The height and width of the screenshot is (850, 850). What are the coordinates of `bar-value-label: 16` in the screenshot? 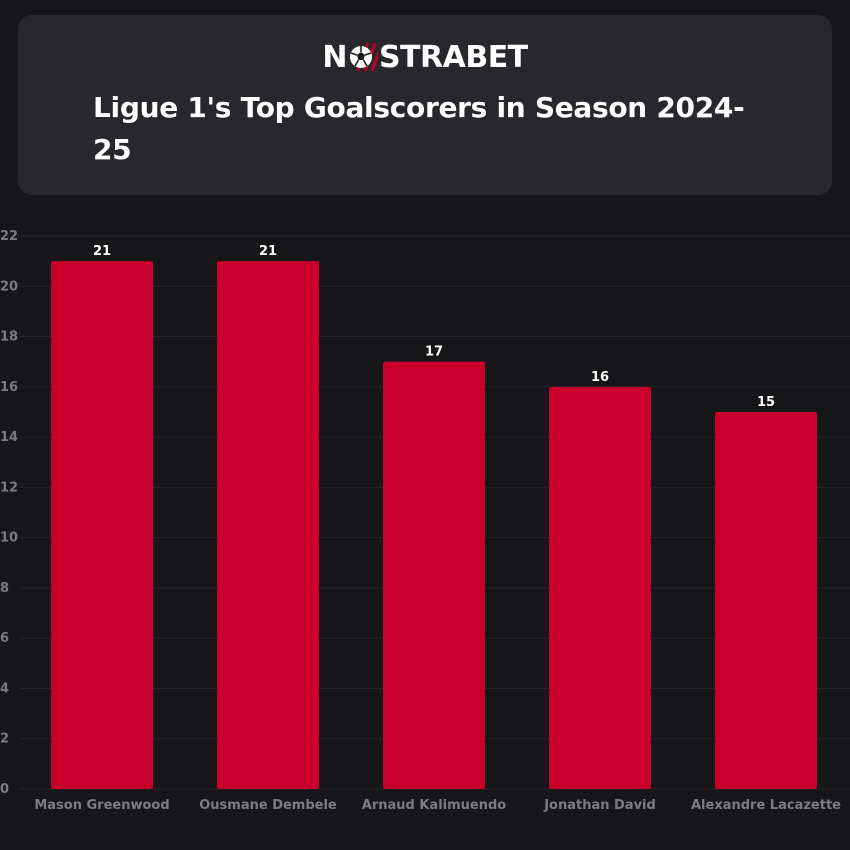 It's located at (600, 377).